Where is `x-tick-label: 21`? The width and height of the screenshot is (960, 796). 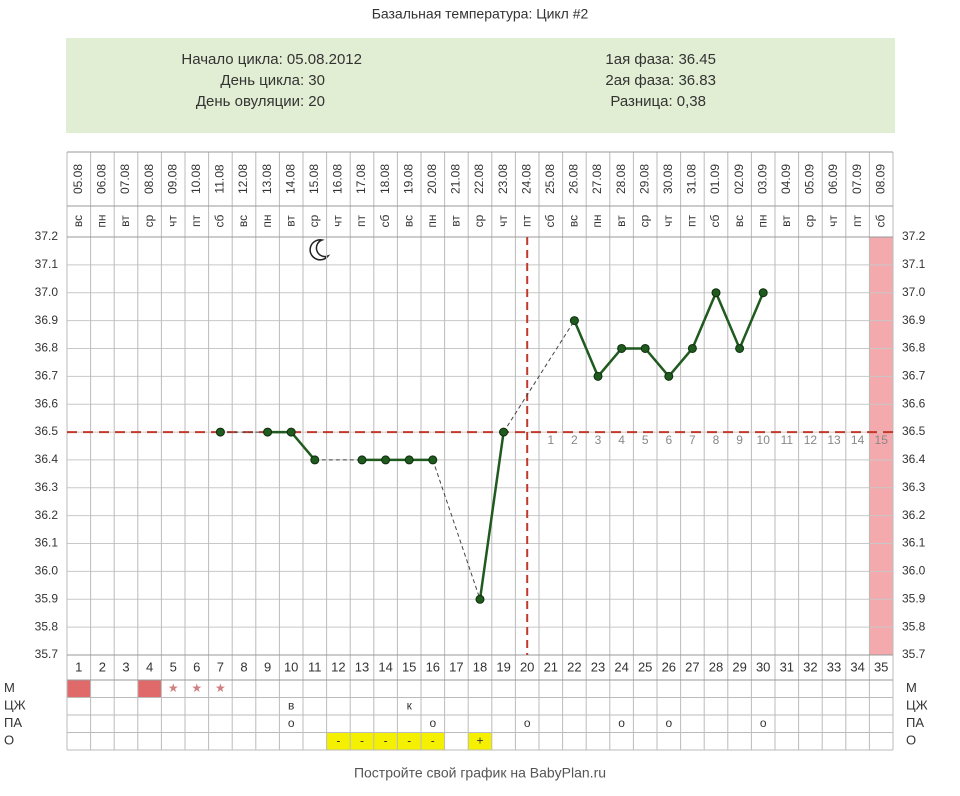
x-tick-label: 21 is located at coordinates (551, 666).